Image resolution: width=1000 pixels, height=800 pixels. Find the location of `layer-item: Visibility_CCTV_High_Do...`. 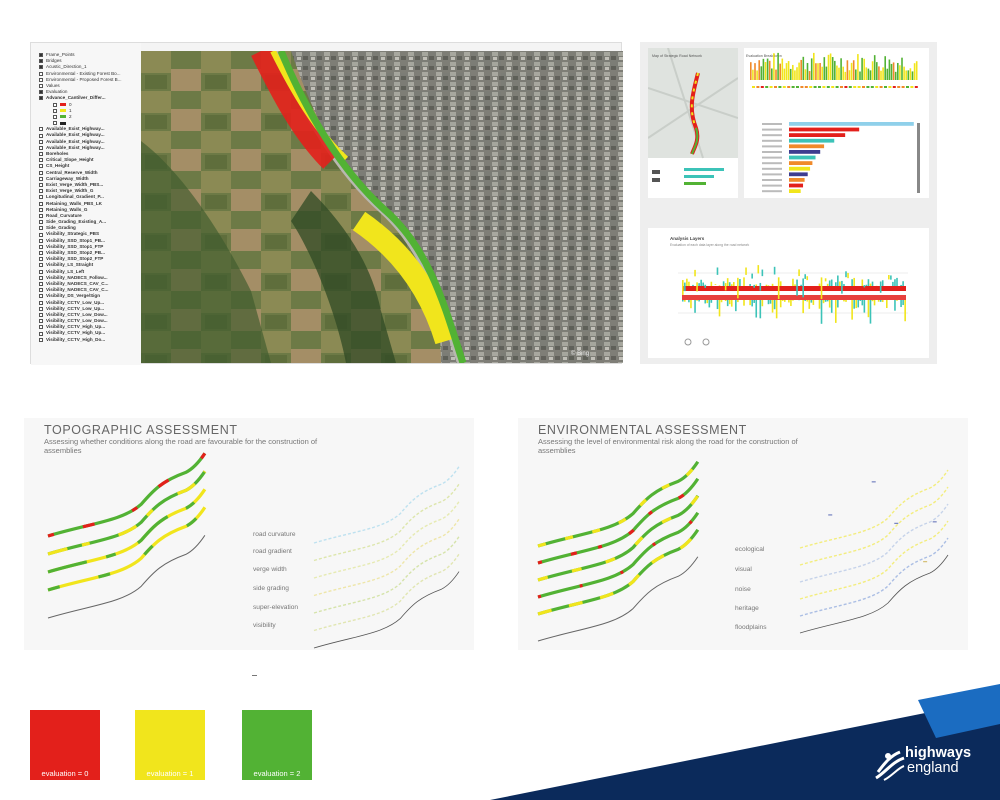

layer-item: Visibility_CCTV_High_Do... is located at coordinates (86, 340).